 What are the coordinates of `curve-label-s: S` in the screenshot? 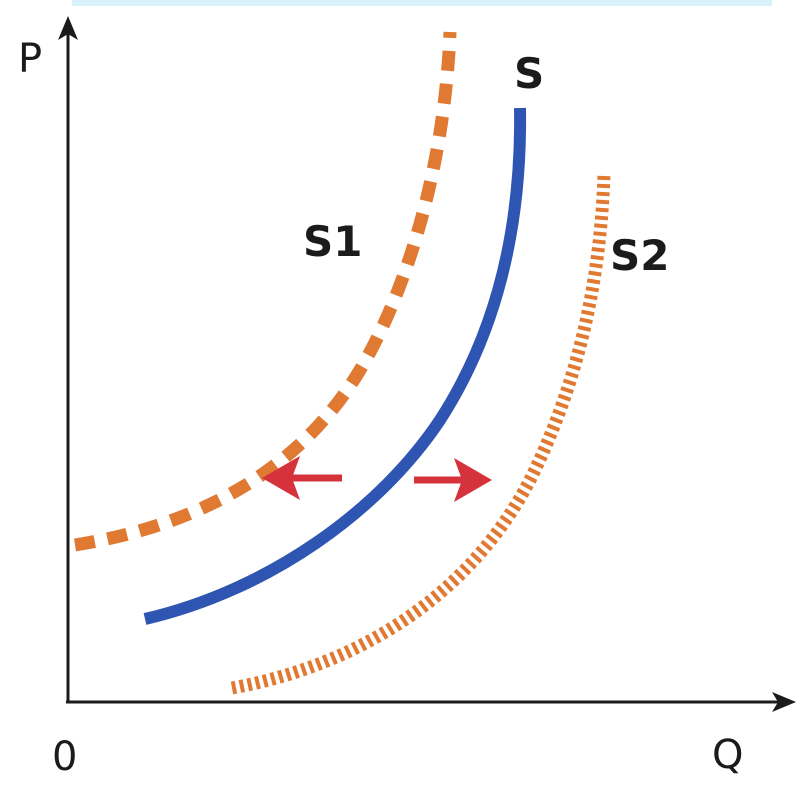 It's located at (529, 73).